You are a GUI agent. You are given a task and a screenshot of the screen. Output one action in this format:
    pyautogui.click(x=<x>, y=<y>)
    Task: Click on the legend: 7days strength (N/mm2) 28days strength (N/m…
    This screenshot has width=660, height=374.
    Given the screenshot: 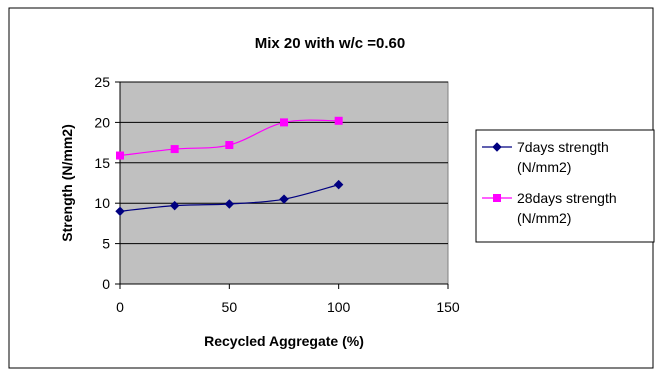 What is the action you would take?
    pyautogui.click(x=565, y=186)
    